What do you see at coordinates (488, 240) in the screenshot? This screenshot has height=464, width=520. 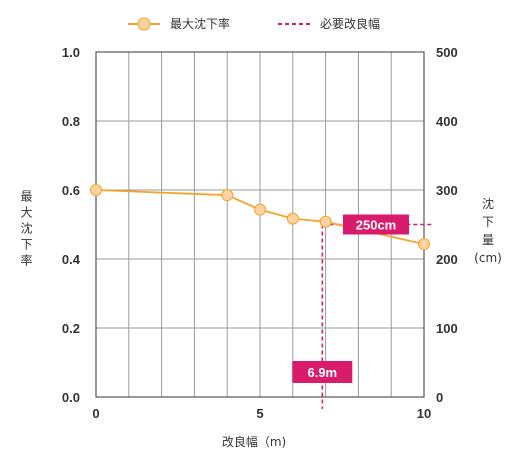 I see `y-right-title-char-3: 量` at bounding box center [488, 240].